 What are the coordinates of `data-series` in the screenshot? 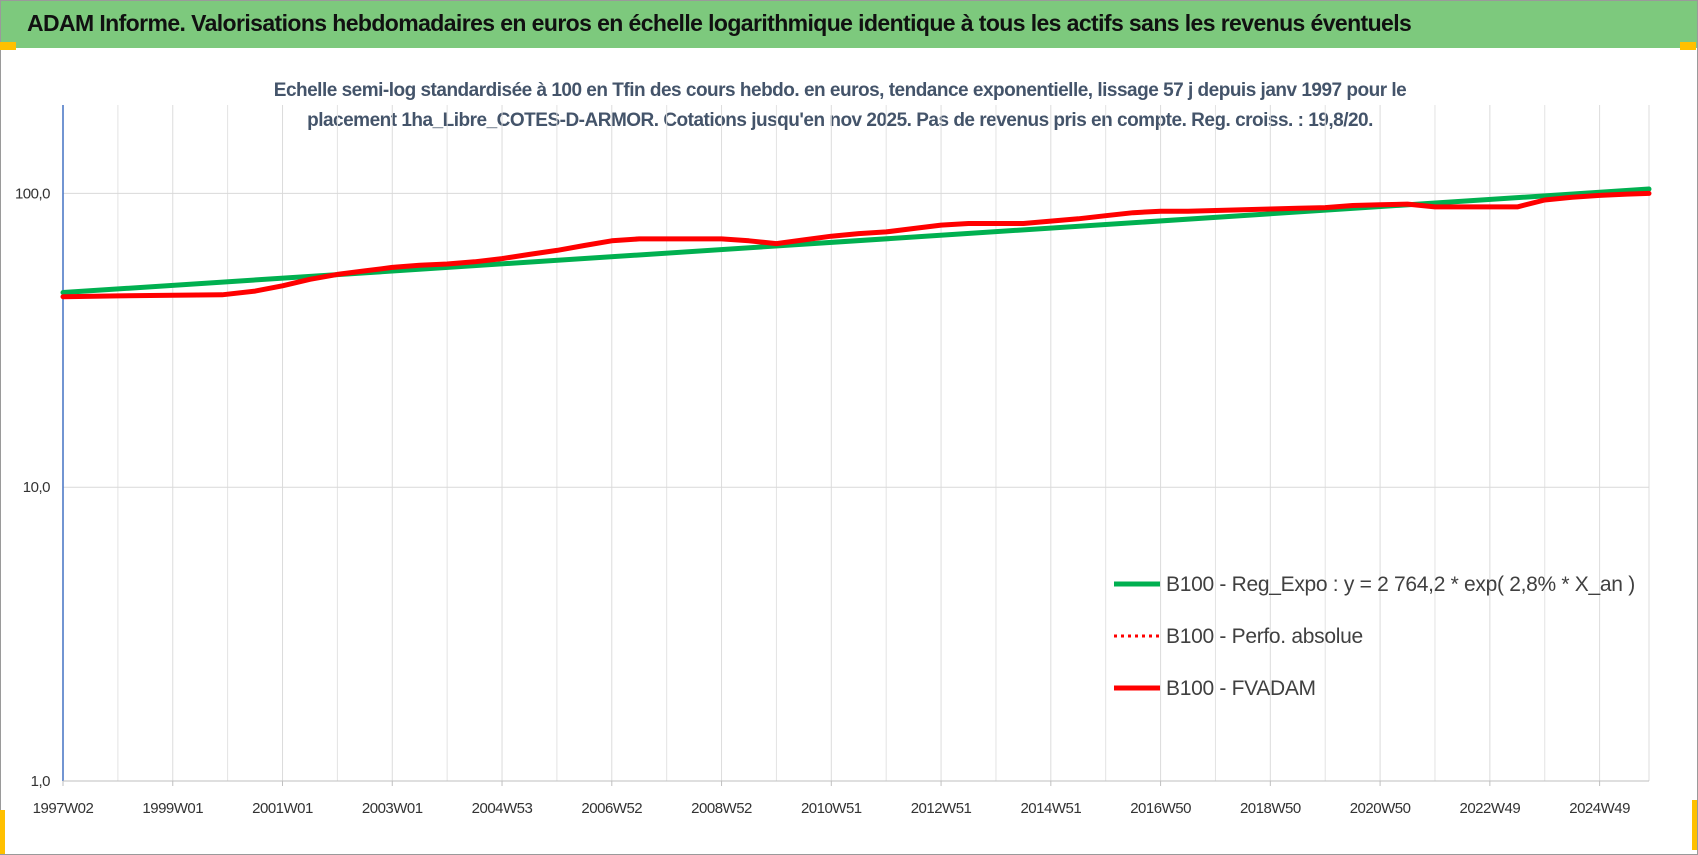 It's located at (856, 243).